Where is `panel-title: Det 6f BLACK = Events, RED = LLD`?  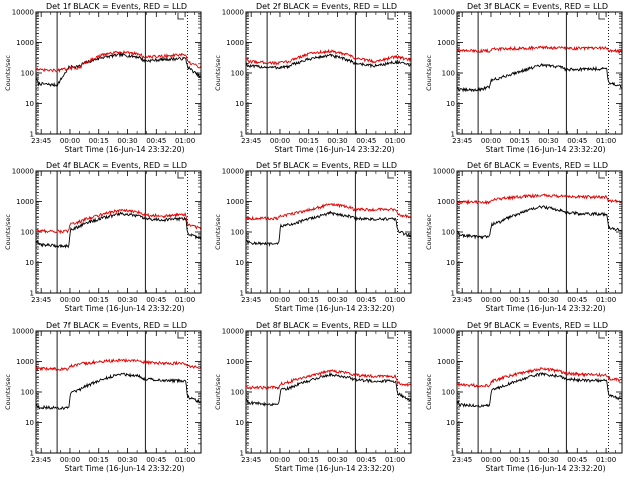
panel-title: Det 6f BLACK = Events, RED = LLD is located at coordinates (537, 165).